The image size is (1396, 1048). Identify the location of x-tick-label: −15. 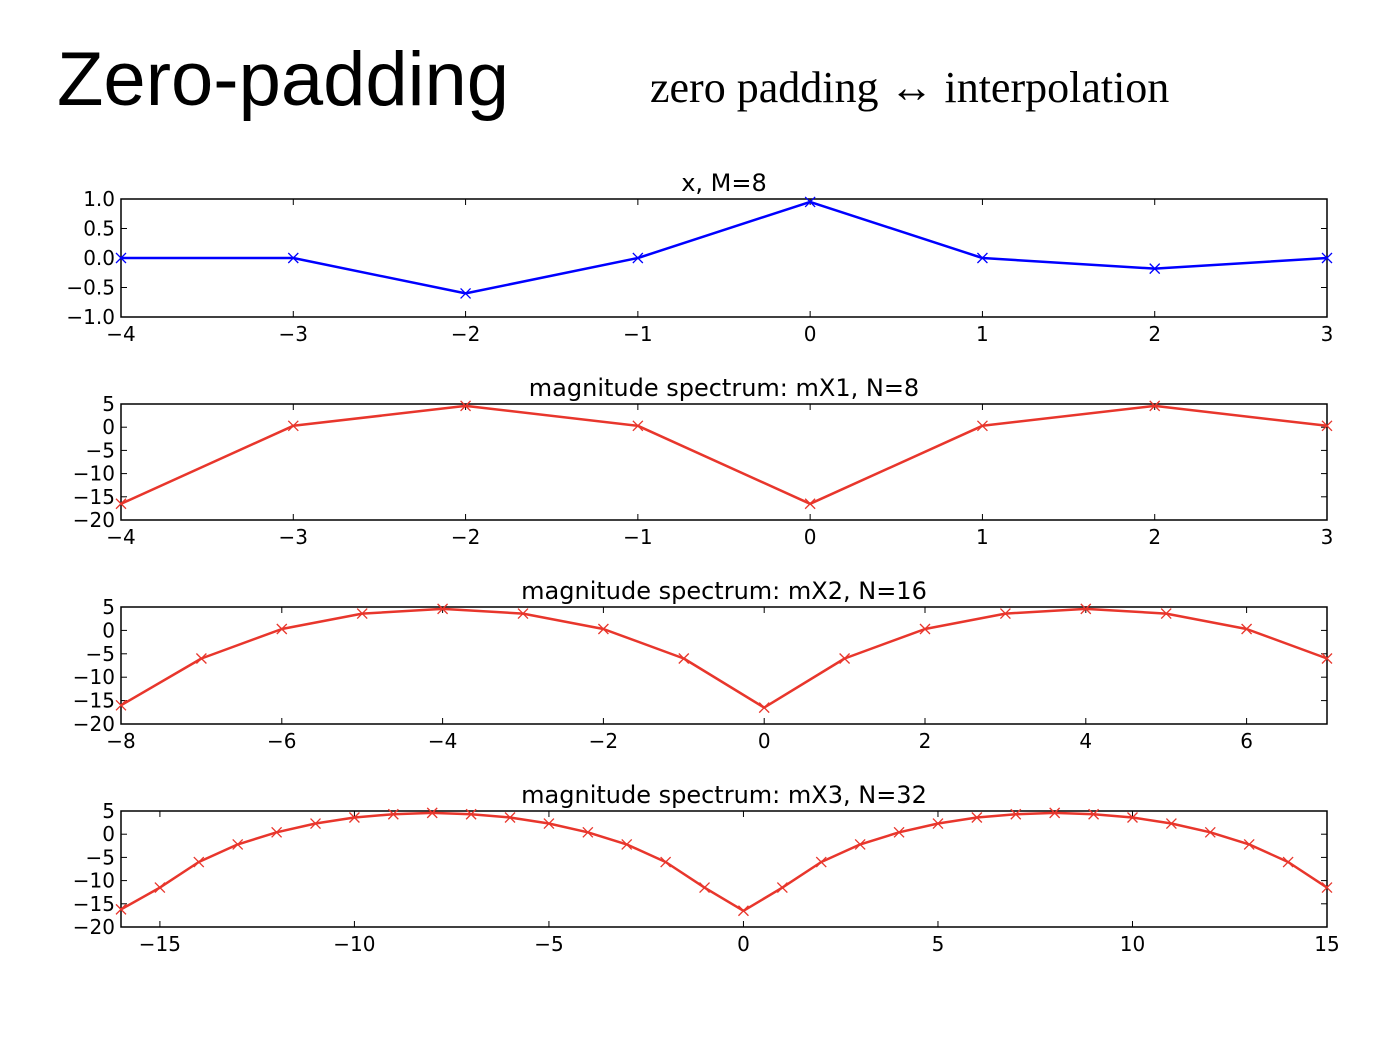
(160, 944).